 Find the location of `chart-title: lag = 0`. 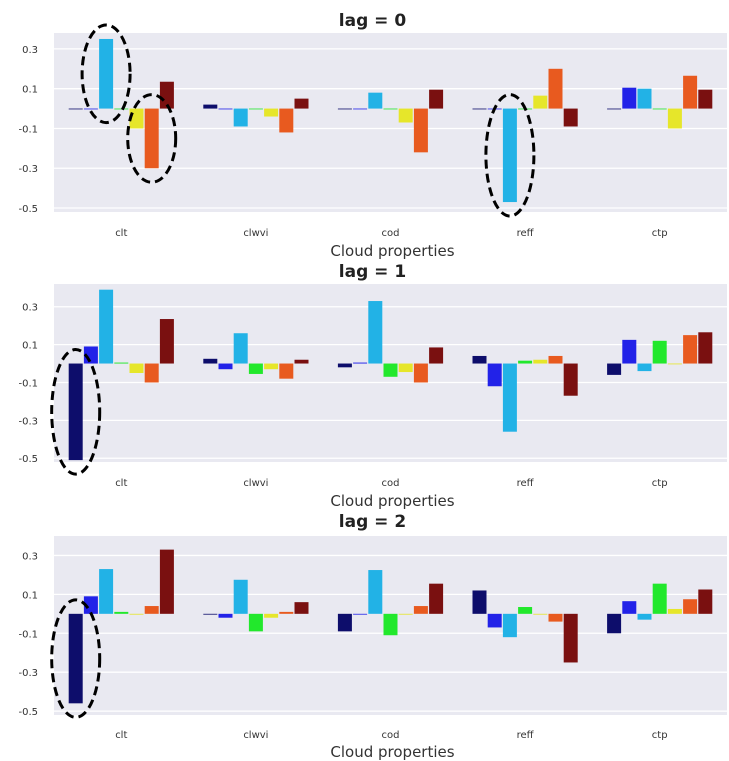

chart-title: lag = 0 is located at coordinates (373, 21).